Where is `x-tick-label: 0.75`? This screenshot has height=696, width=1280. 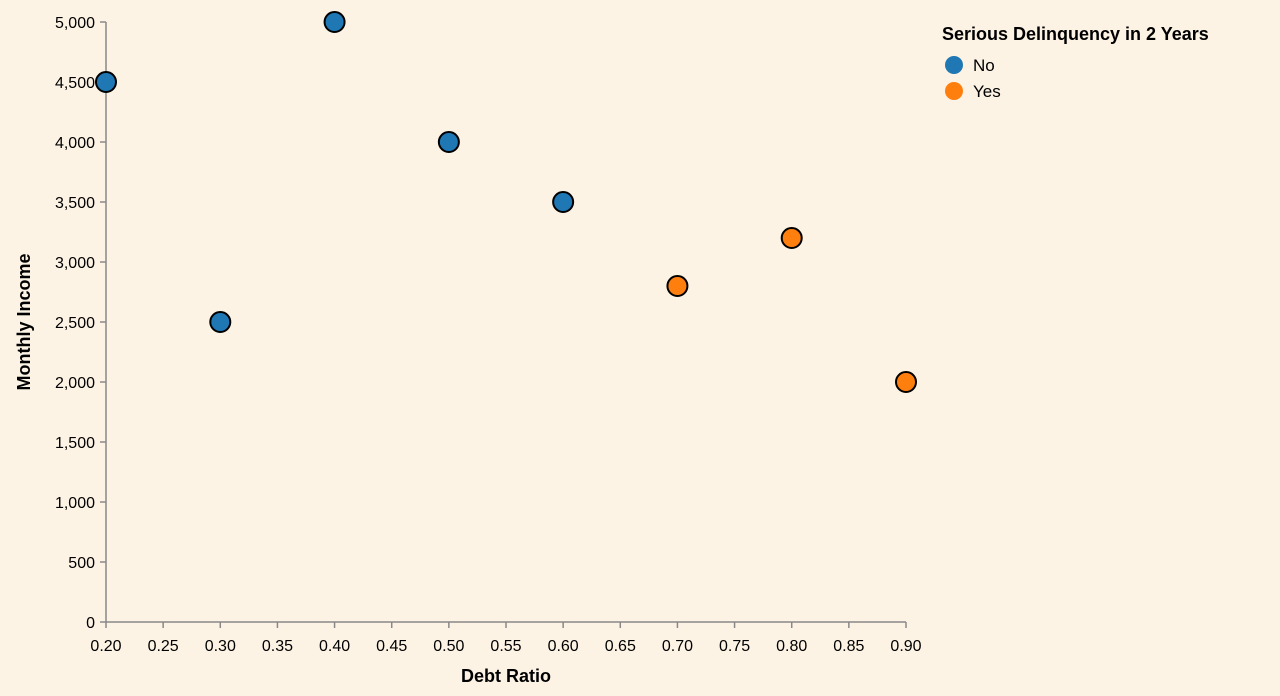 x-tick-label: 0.75 is located at coordinates (734, 646).